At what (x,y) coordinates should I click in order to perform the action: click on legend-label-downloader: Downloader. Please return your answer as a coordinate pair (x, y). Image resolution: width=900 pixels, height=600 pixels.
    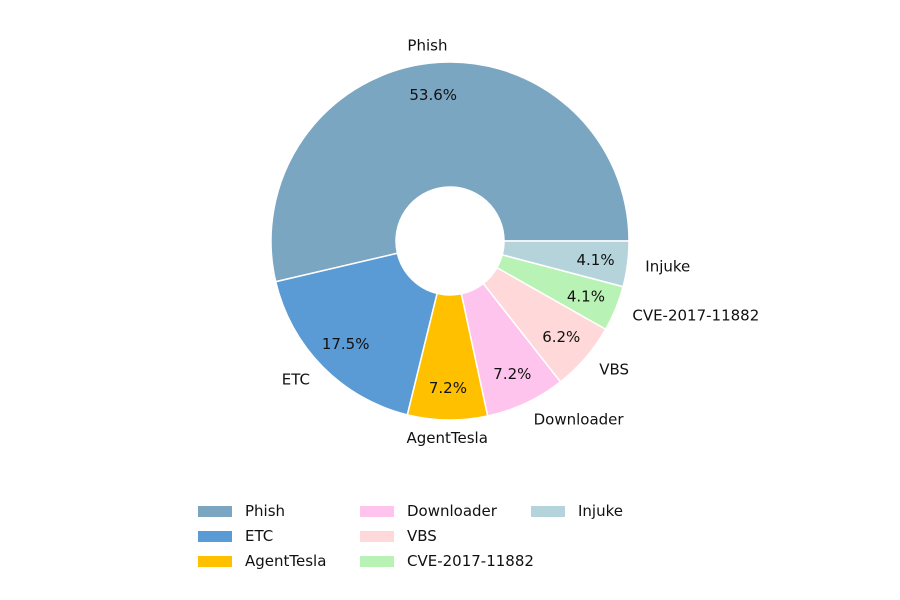
    Looking at the image, I should click on (452, 511).